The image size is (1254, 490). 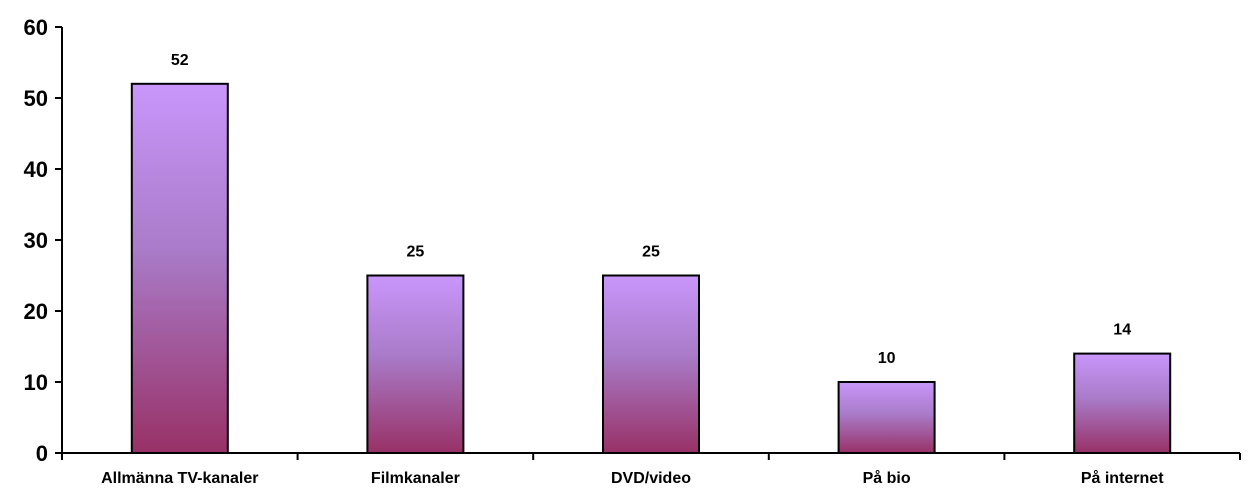 What do you see at coordinates (179, 478) in the screenshot?
I see `category-label-1: Allmänna TV-kanaler` at bounding box center [179, 478].